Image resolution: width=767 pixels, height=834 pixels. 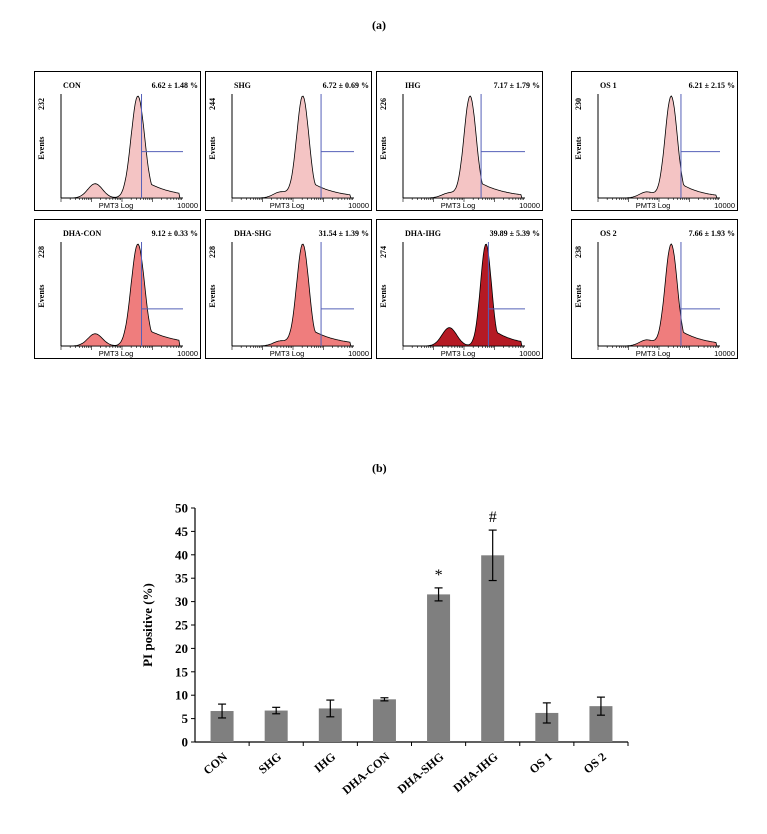 What do you see at coordinates (379, 25) in the screenshot?
I see `figure-label-a: (a)` at bounding box center [379, 25].